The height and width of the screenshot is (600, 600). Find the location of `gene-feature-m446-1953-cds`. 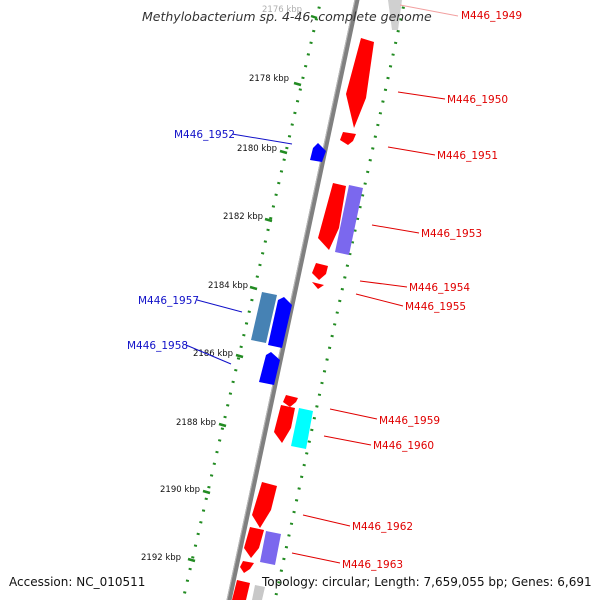

gene-feature-m446-1953-cds is located at coordinates (332, 216).